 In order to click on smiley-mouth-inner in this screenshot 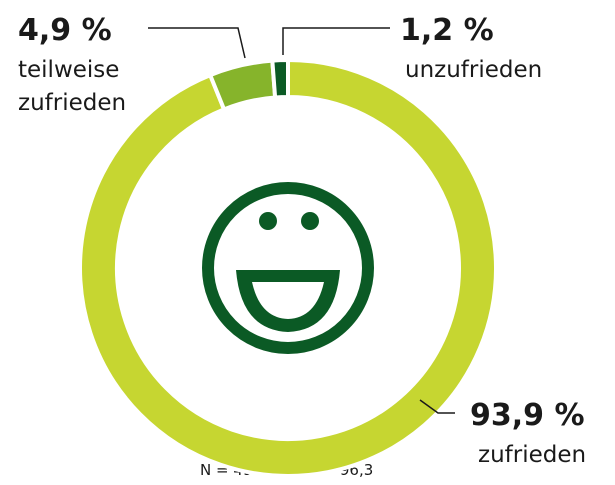, I will do `click(288, 300)`.